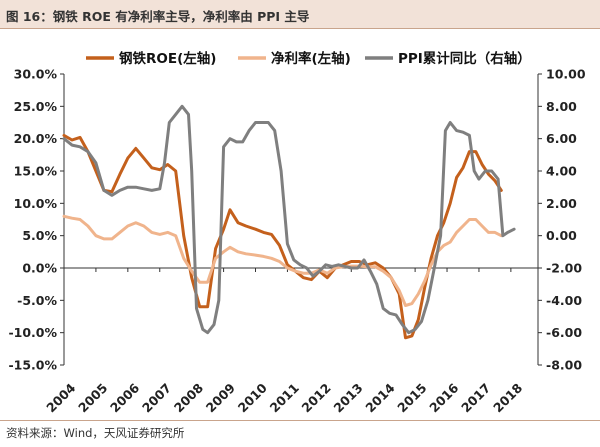  Describe the element at coordinates (561, 203) in the screenshot. I see `right-tick-label: 2.00` at that location.